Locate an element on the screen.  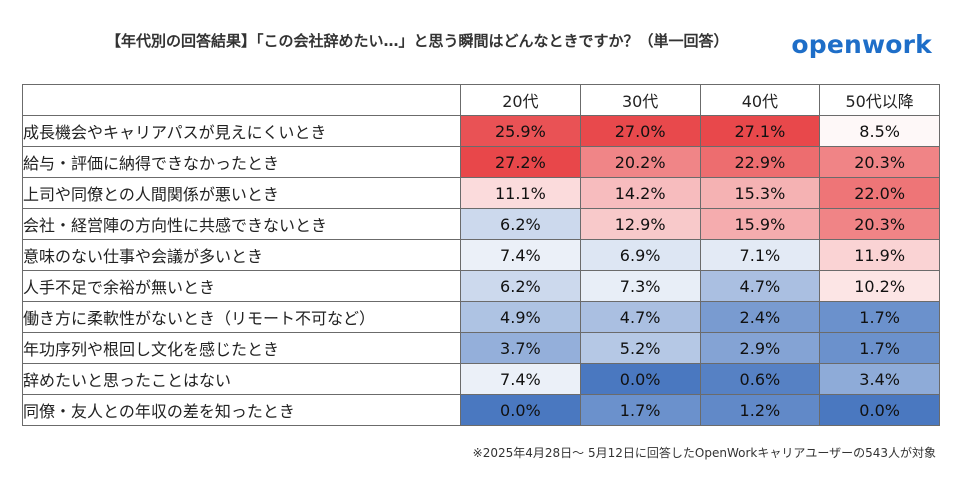
table-row: 会社・経営陣の方向性に共感できないとき 6.2% 12.9% 15.9% 20.3% is located at coordinates (481, 224).